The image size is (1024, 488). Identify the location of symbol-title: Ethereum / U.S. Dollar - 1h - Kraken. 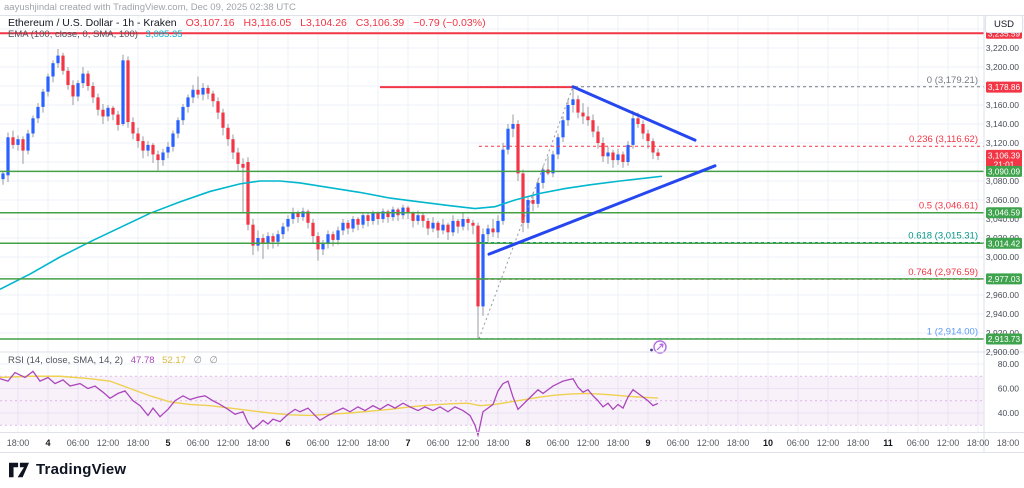
(92, 23).